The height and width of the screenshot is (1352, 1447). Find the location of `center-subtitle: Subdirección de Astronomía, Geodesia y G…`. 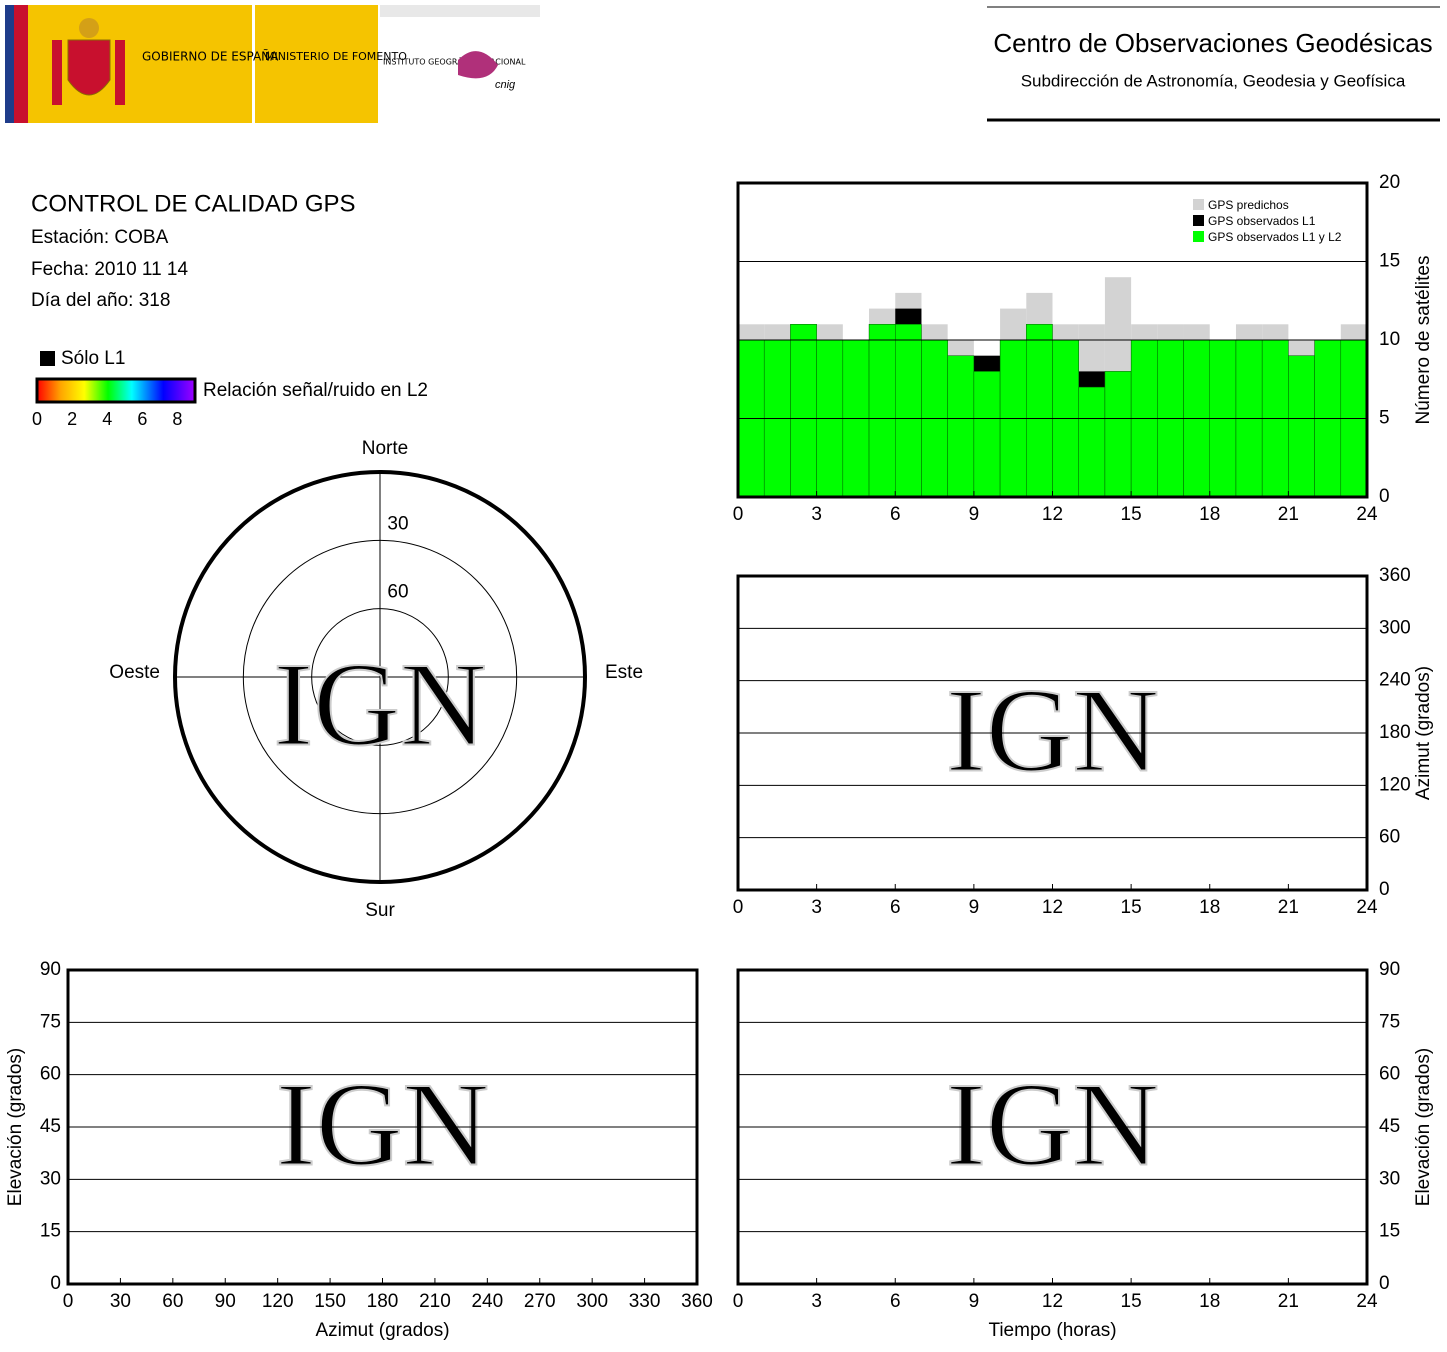

center-subtitle: Subdirección de Astronomía, Geodesia y G… is located at coordinates (1213, 80).